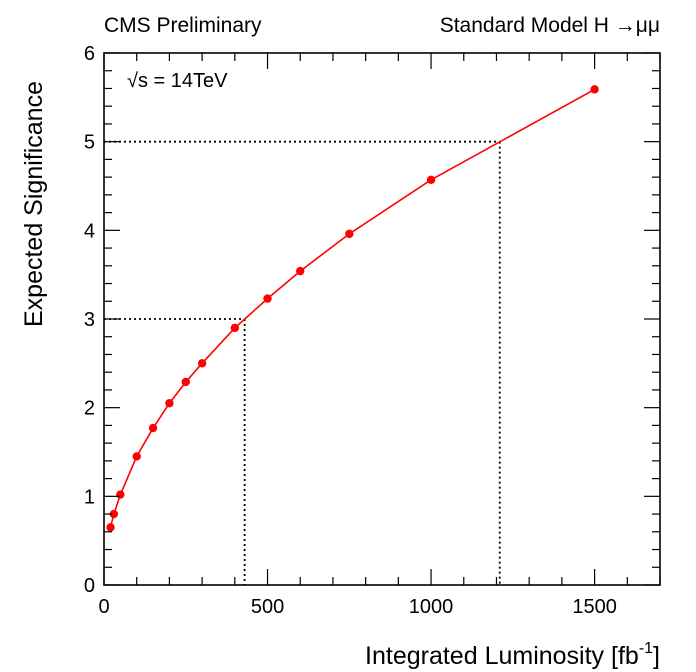  I want to click on x-axis-title-main: Integrated Luminosity [fb, so click(502, 656).